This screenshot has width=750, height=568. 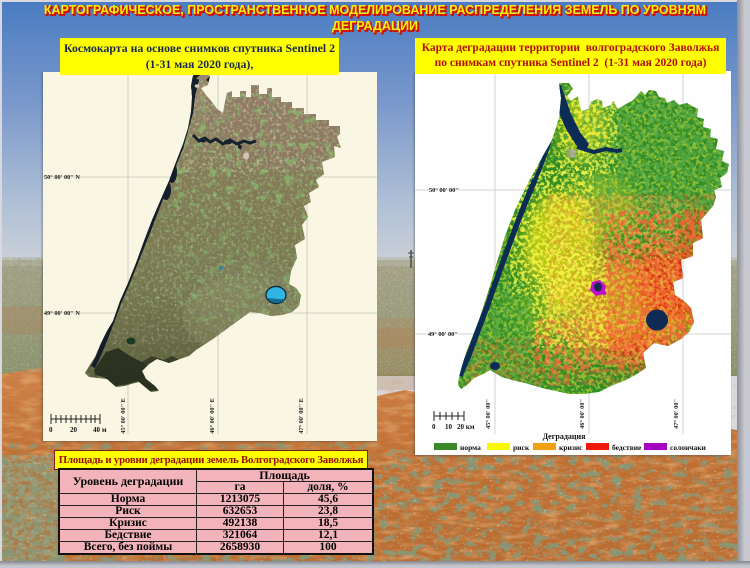 I want to click on svg-text: риск, so click(x=521, y=447).